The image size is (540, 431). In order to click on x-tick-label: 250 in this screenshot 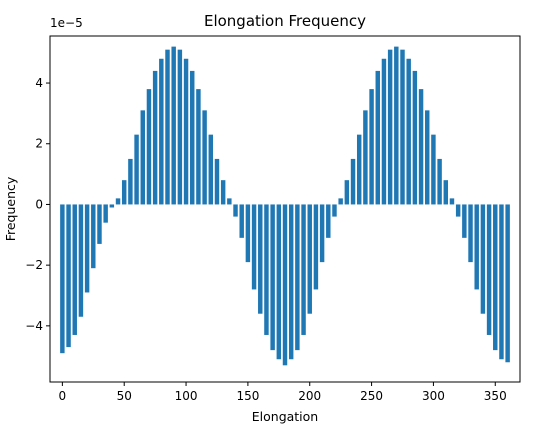, I will do `click(371, 396)`.